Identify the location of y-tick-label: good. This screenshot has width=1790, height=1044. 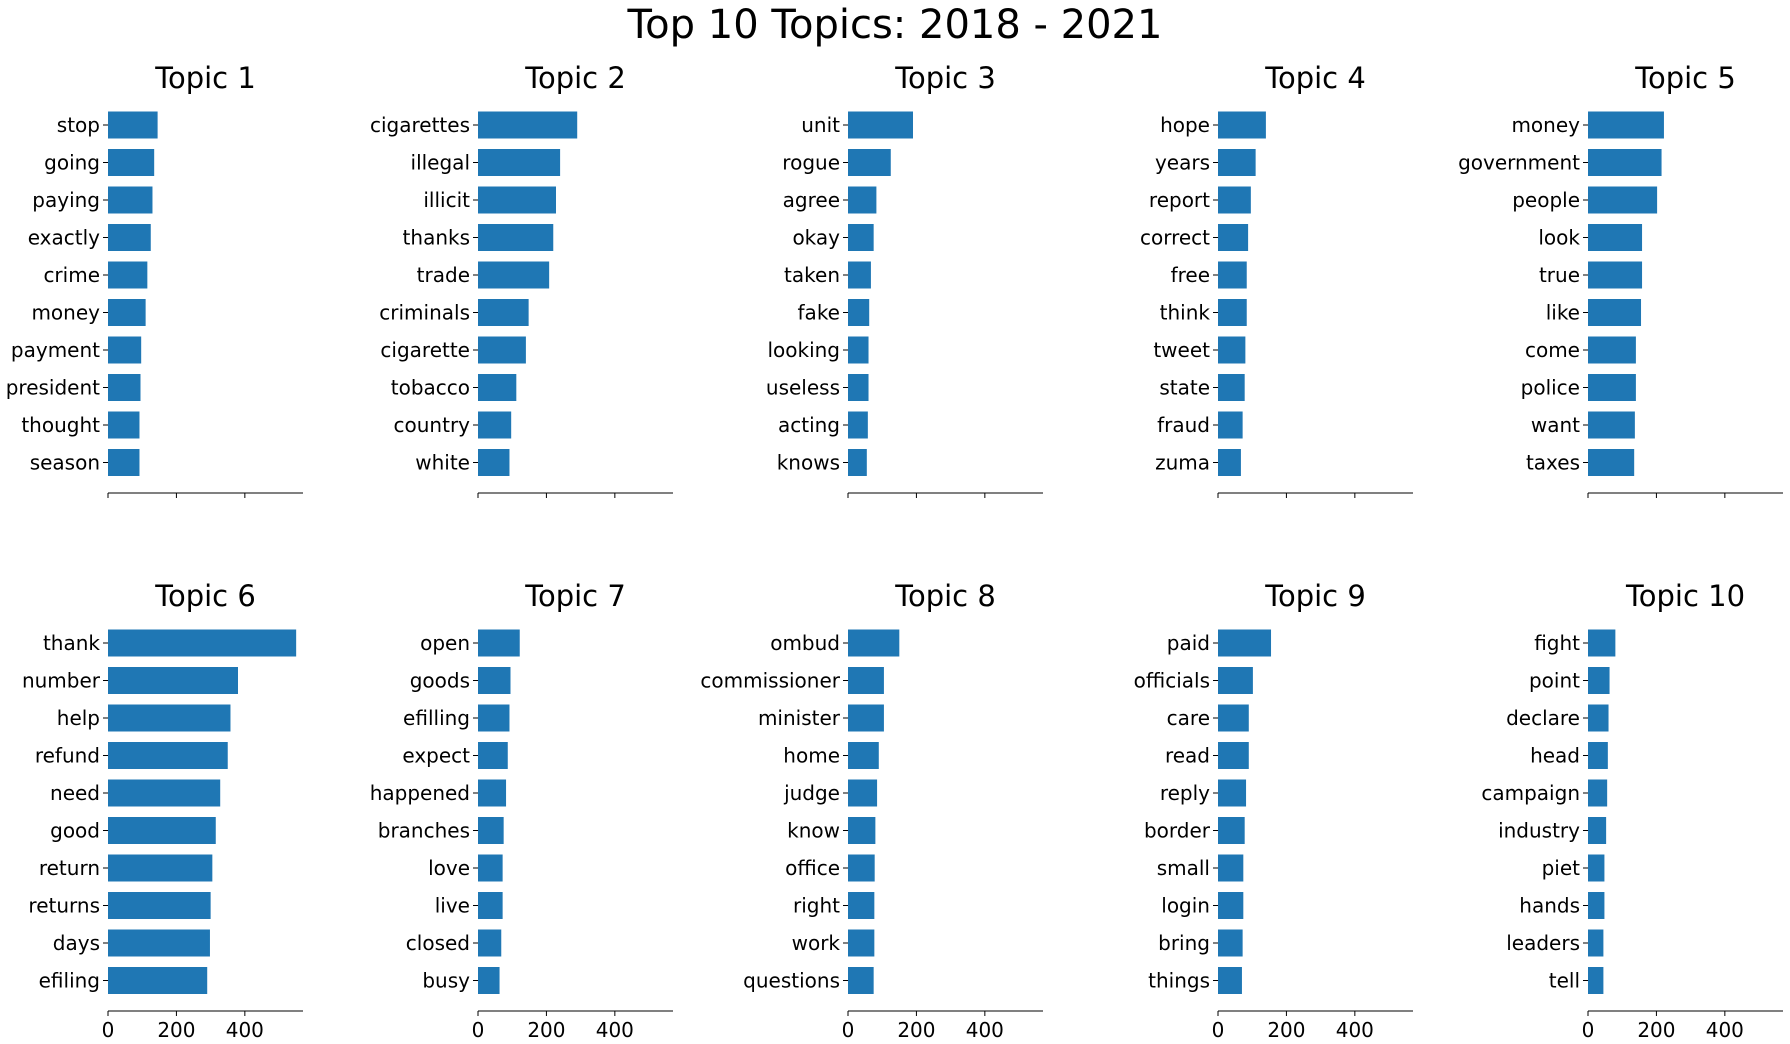
(75, 831).